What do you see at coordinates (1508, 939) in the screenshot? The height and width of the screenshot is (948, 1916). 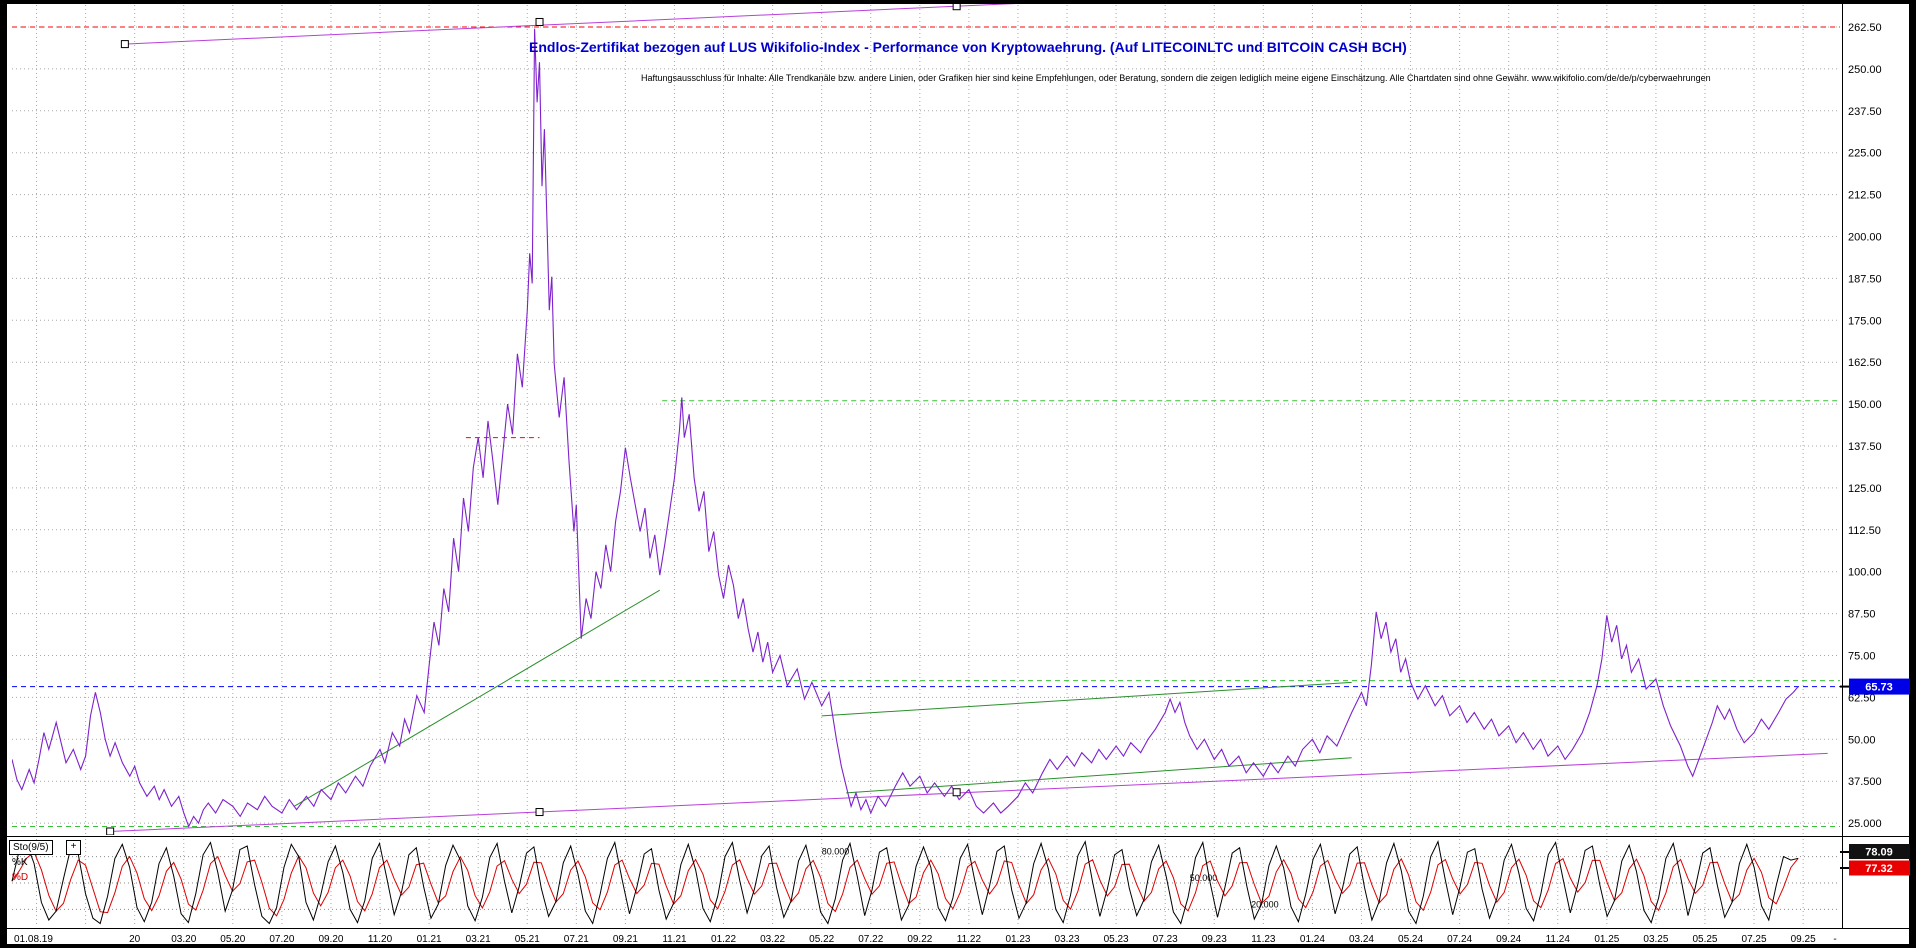 I see `date-axis-label: 09.24` at bounding box center [1508, 939].